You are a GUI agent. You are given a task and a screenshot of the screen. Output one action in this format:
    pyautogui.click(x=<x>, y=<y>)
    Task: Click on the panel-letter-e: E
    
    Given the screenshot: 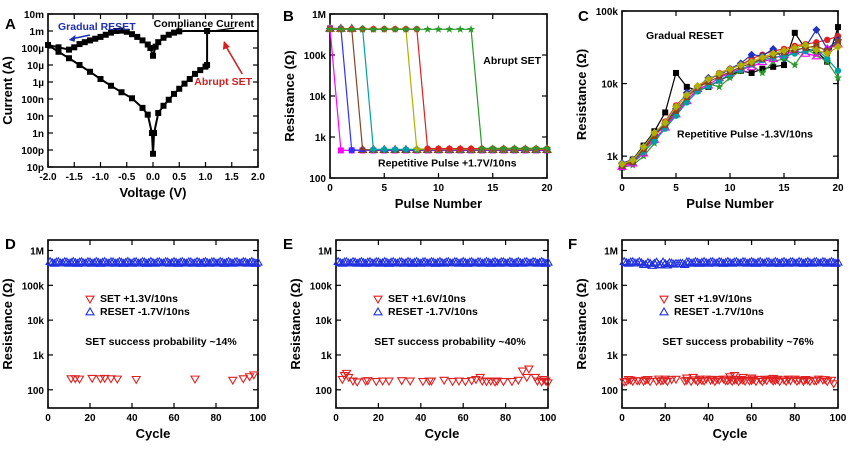 What is the action you would take?
    pyautogui.click(x=288, y=244)
    